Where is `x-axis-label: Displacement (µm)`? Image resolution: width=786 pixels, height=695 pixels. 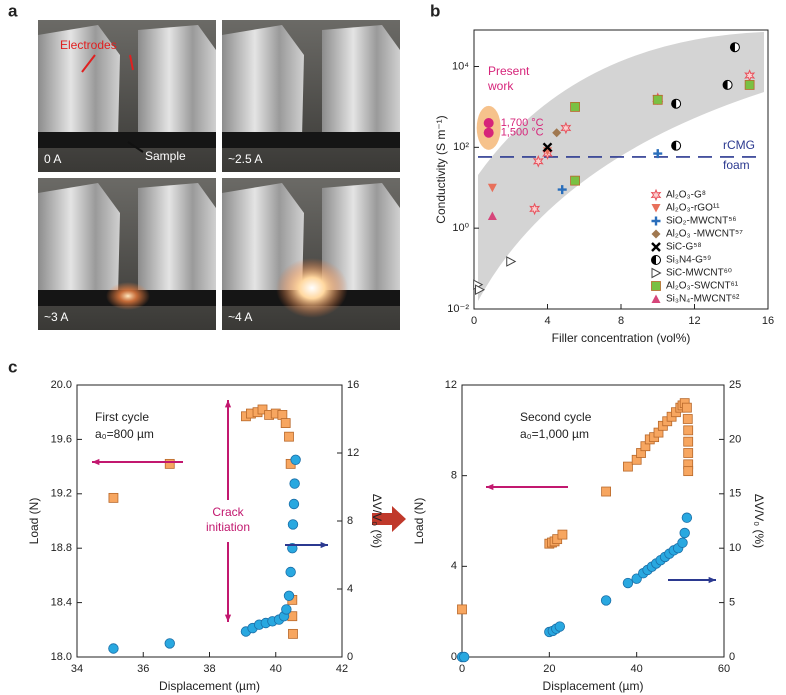 x-axis-label: Displacement (µm) is located at coordinates (593, 686).